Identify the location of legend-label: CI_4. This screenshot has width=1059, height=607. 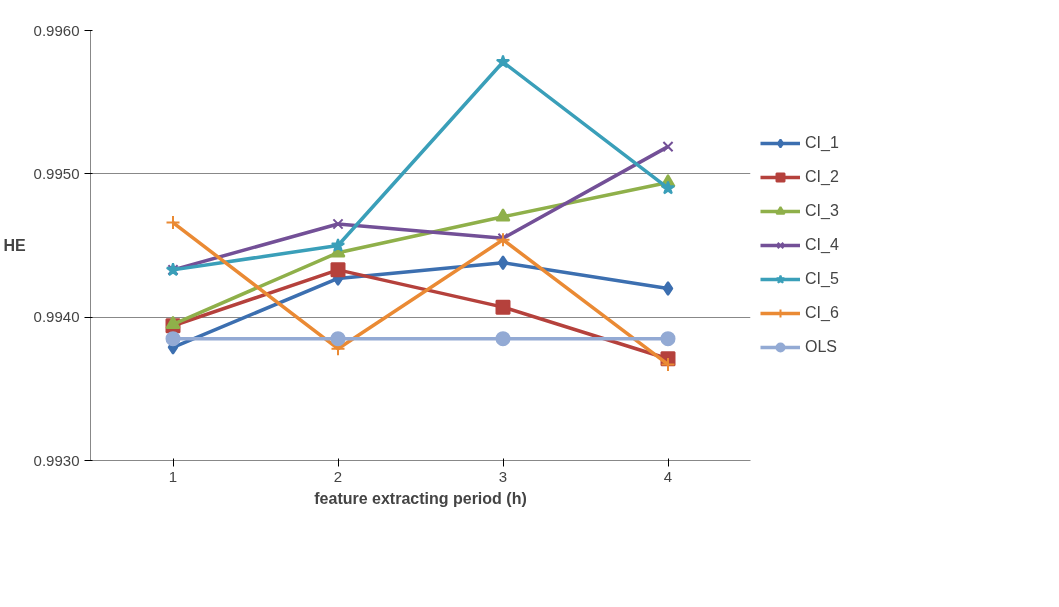
(822, 245).